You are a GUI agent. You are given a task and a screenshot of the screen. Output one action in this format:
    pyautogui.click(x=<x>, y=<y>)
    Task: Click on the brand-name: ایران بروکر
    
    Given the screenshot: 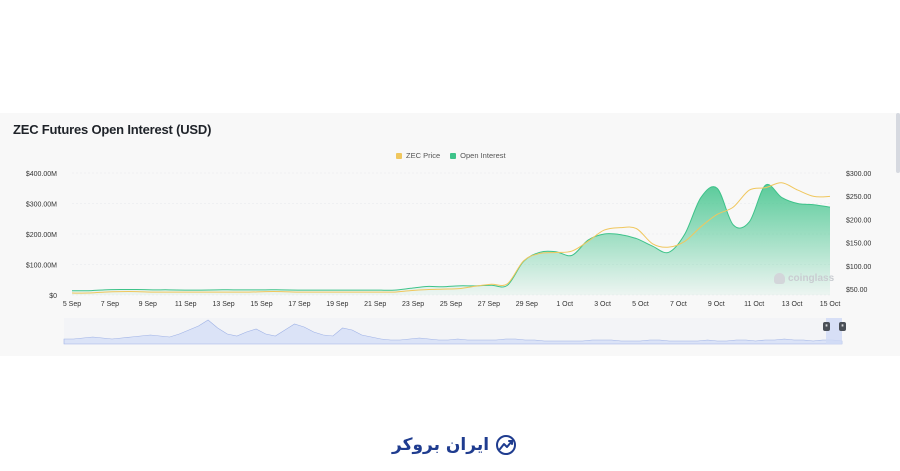 What is the action you would take?
    pyautogui.click(x=441, y=445)
    